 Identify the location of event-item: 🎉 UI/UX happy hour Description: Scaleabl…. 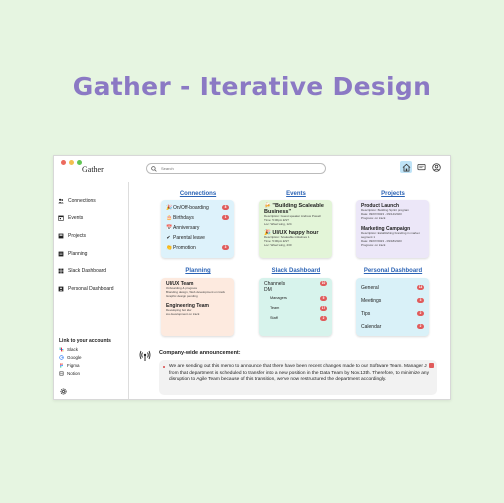
(295, 238).